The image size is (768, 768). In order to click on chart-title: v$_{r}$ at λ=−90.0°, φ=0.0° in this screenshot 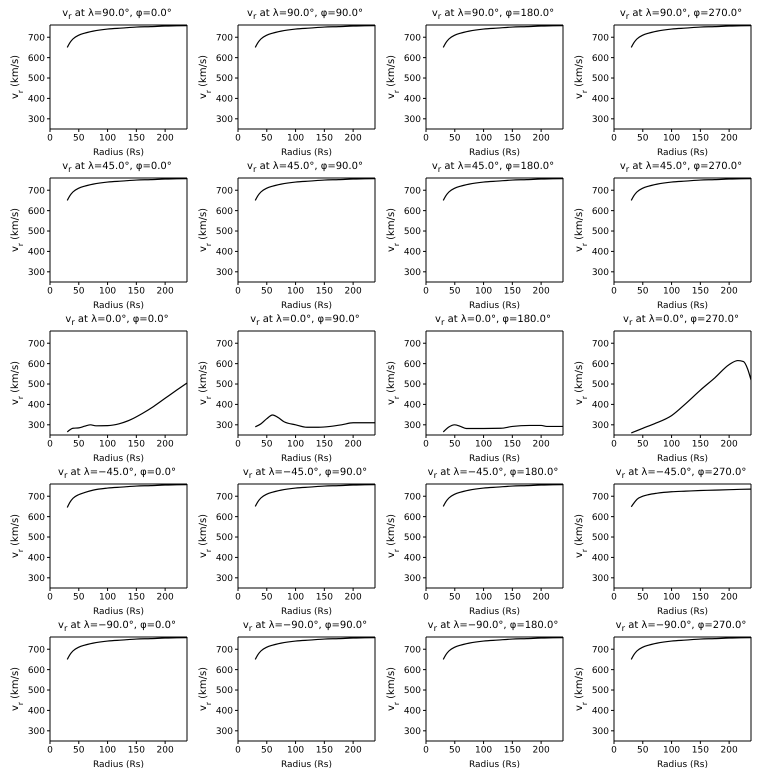, I will do `click(117, 627)`.